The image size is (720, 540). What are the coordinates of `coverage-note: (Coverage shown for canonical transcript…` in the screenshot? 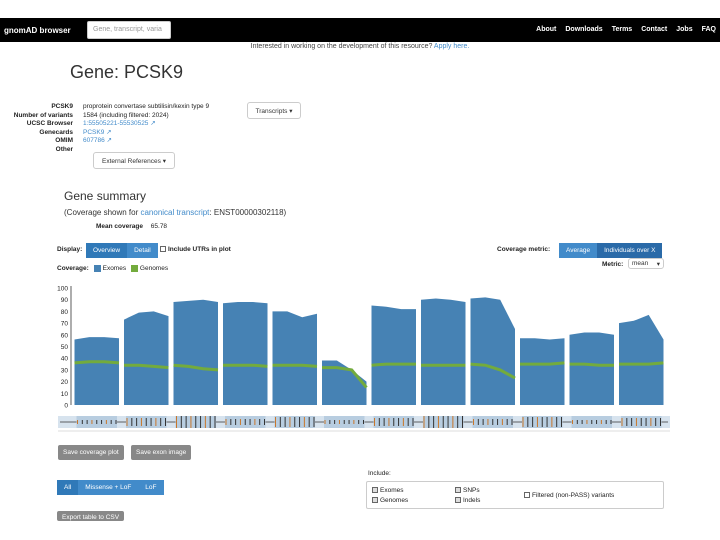 It's located at (175, 212).